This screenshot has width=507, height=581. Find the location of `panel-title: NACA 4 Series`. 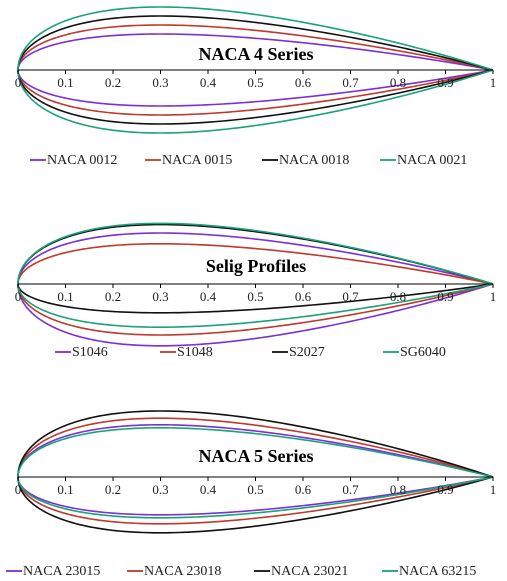

panel-title: NACA 4 Series is located at coordinates (256, 54).